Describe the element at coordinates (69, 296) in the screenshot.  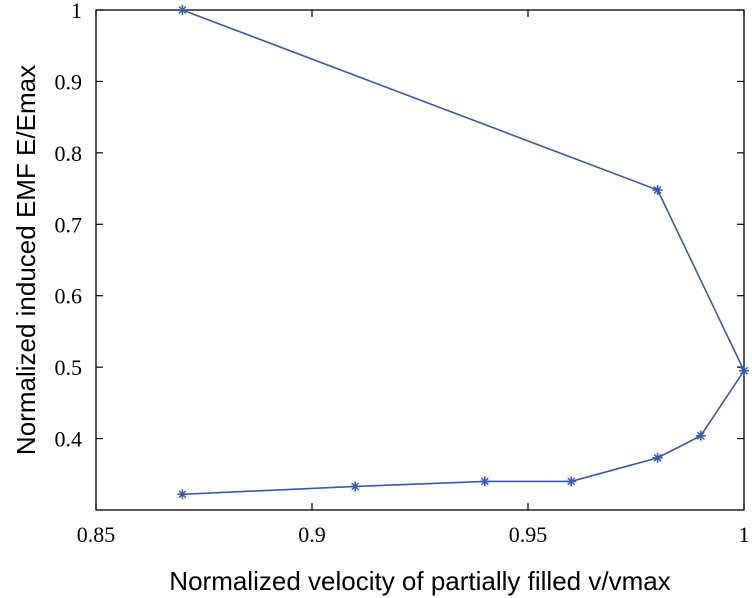
I see `y-tick-label: 0.6` at that location.